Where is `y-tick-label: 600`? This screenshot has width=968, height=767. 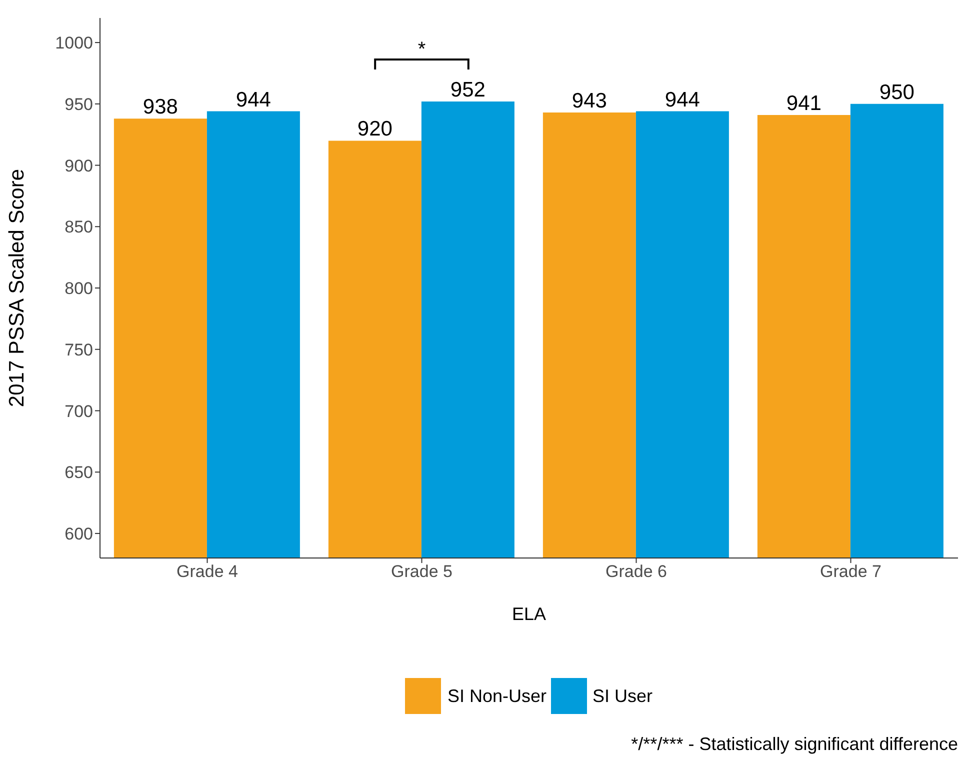
y-tick-label: 600 is located at coordinates (78, 534).